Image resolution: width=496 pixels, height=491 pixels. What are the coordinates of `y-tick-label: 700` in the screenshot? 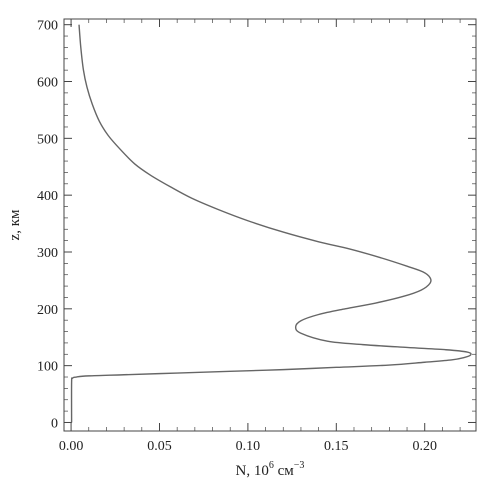 It's located at (47, 26).